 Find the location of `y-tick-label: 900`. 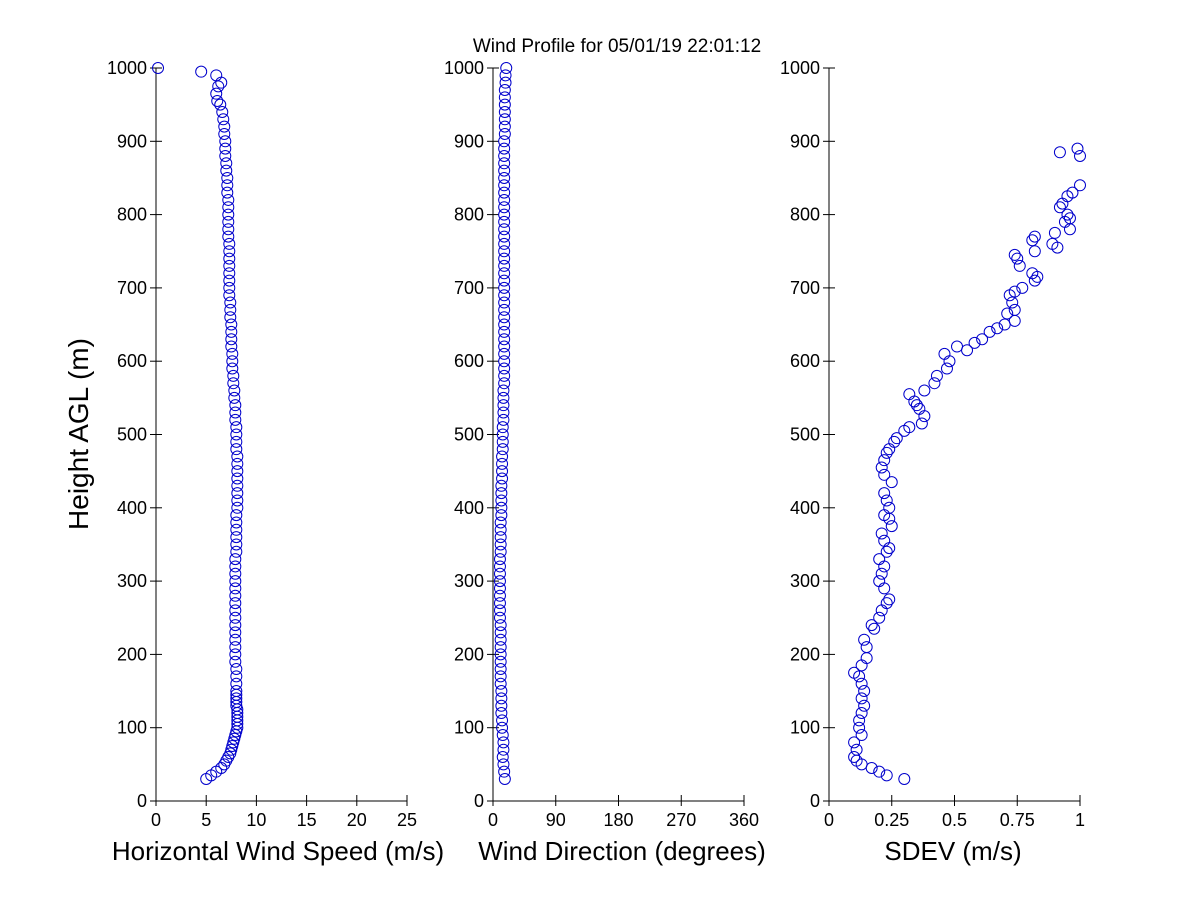

y-tick-label: 900 is located at coordinates (469, 141).